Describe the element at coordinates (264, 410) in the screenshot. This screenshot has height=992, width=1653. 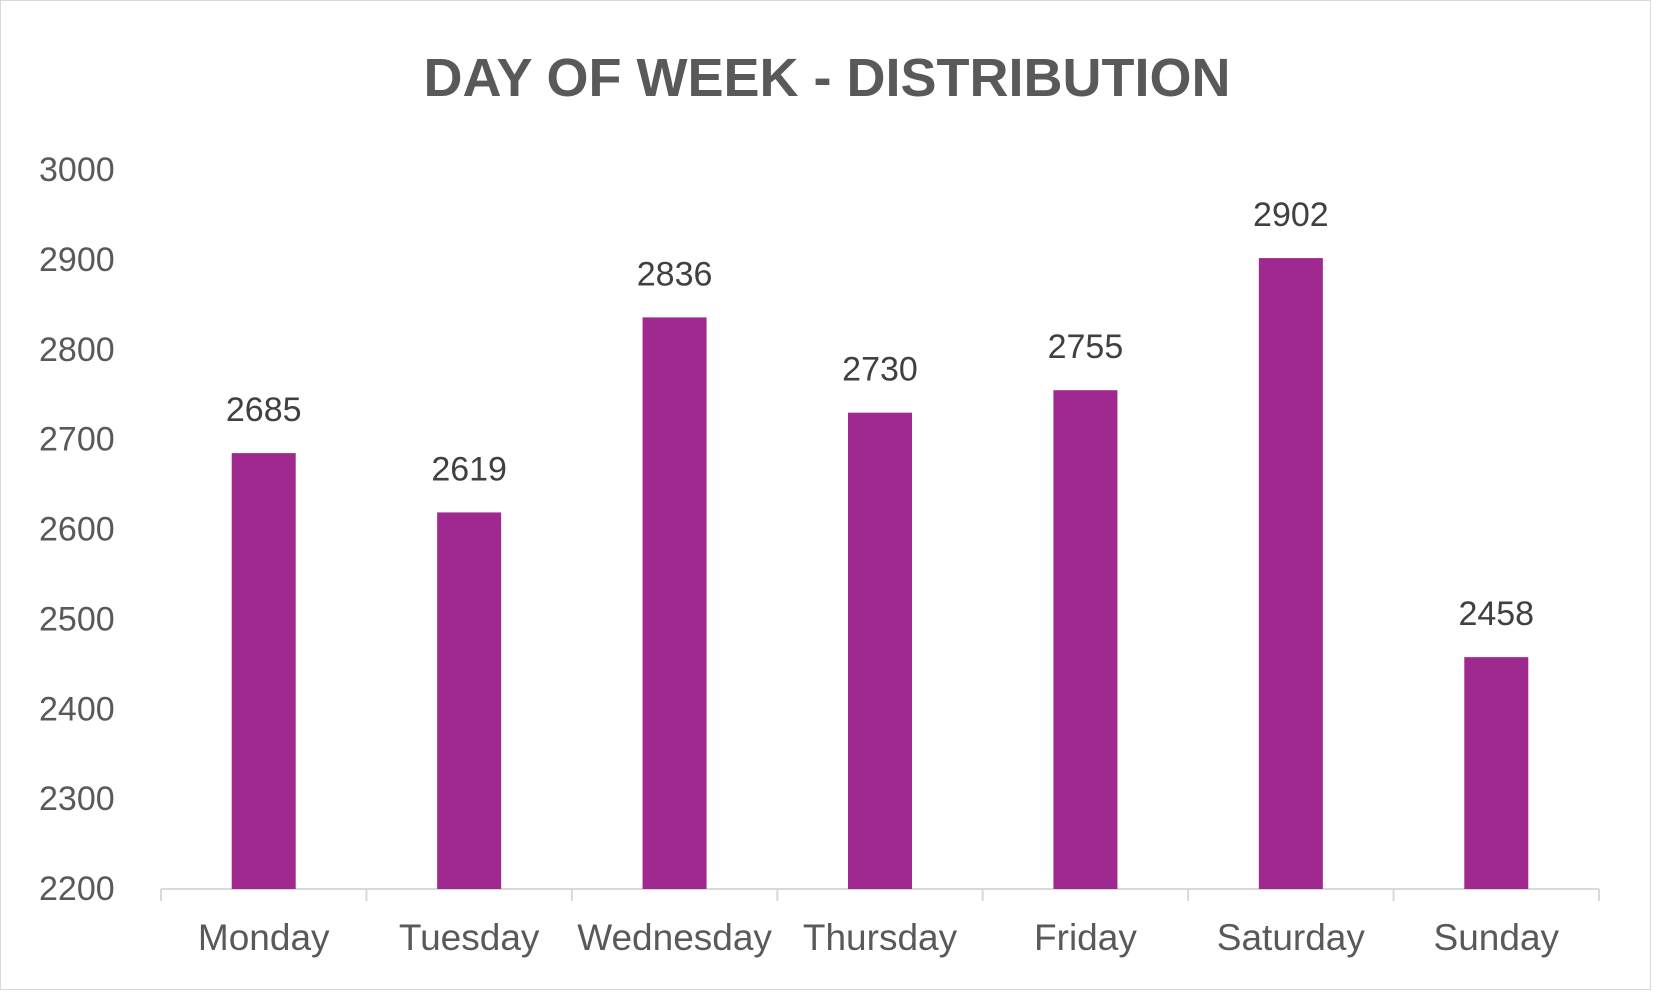
I see `data-label-monday: 2685` at that location.